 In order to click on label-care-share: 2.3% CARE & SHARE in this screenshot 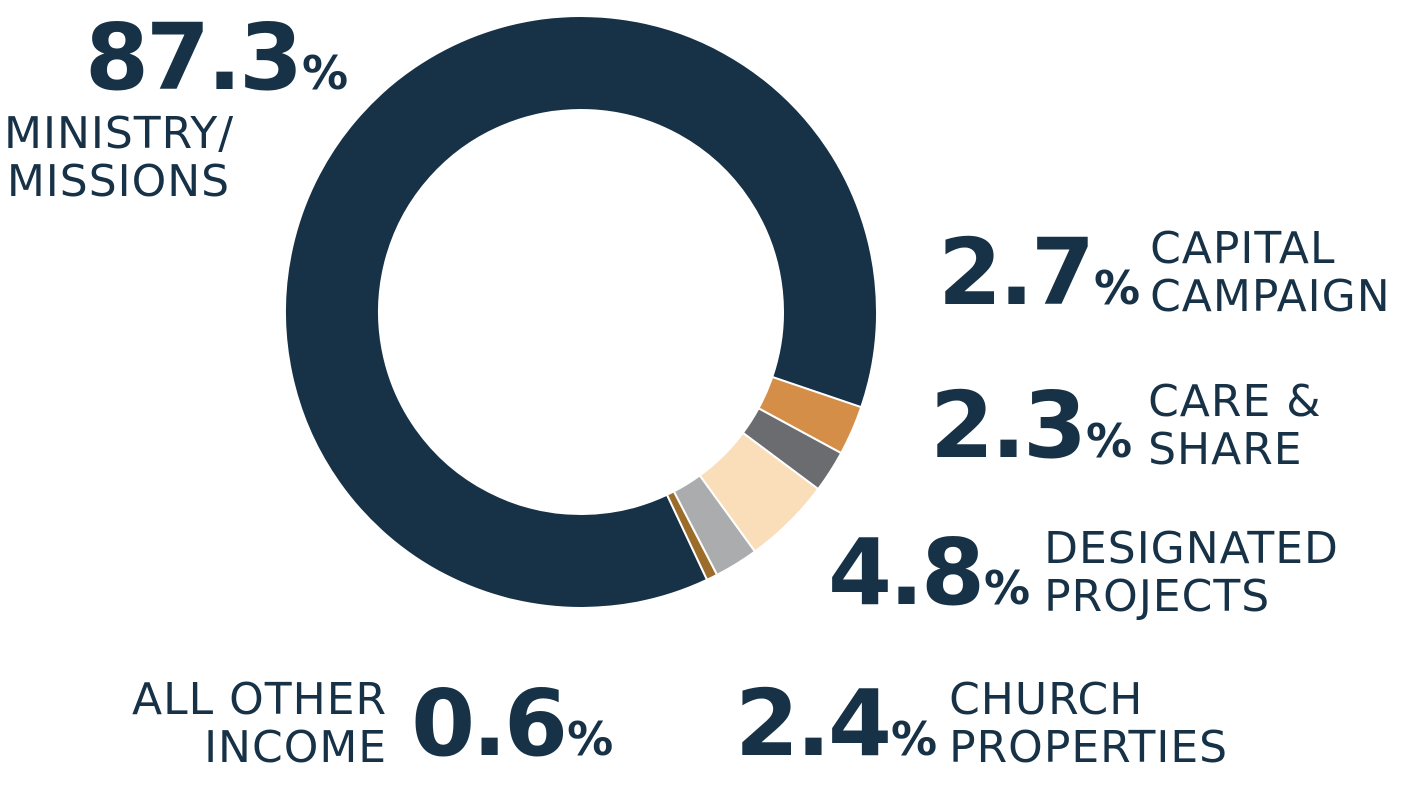, I will do `click(1126, 426)`.